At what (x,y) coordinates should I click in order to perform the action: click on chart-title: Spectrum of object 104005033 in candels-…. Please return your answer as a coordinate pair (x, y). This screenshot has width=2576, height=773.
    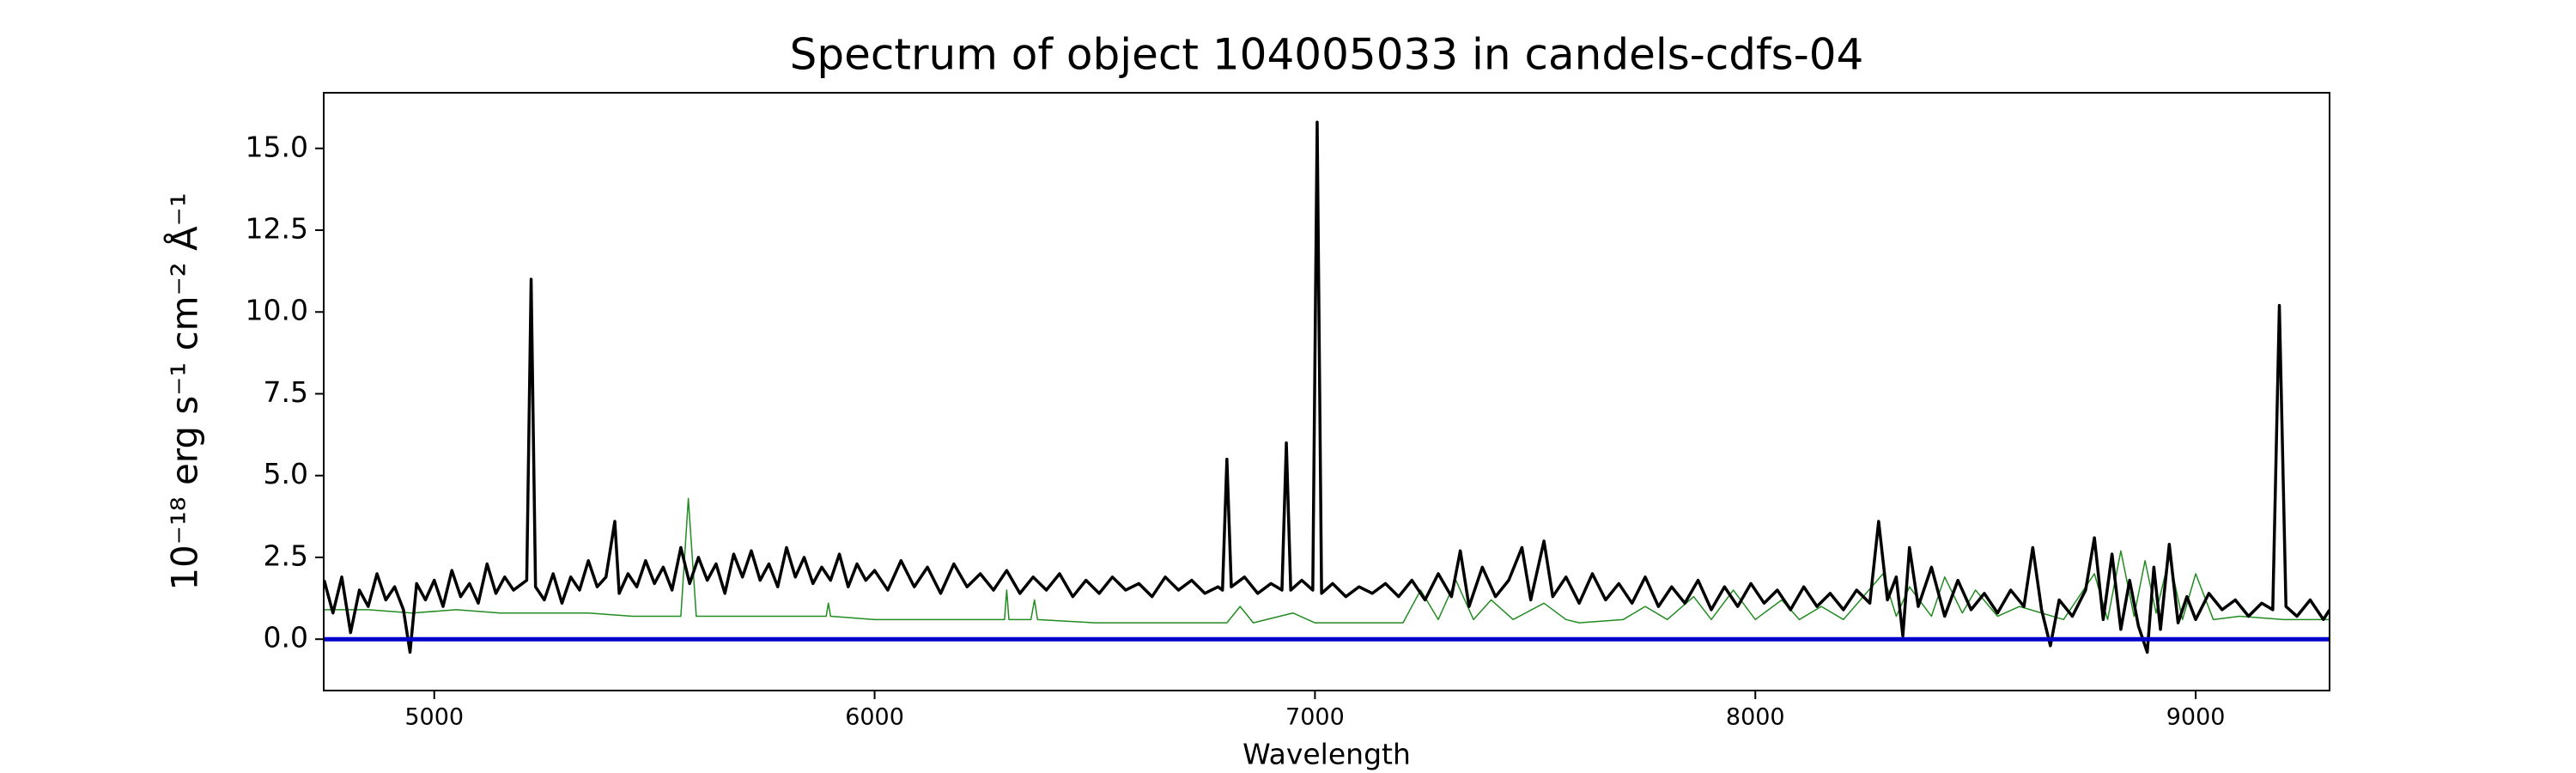
    Looking at the image, I should click on (1327, 55).